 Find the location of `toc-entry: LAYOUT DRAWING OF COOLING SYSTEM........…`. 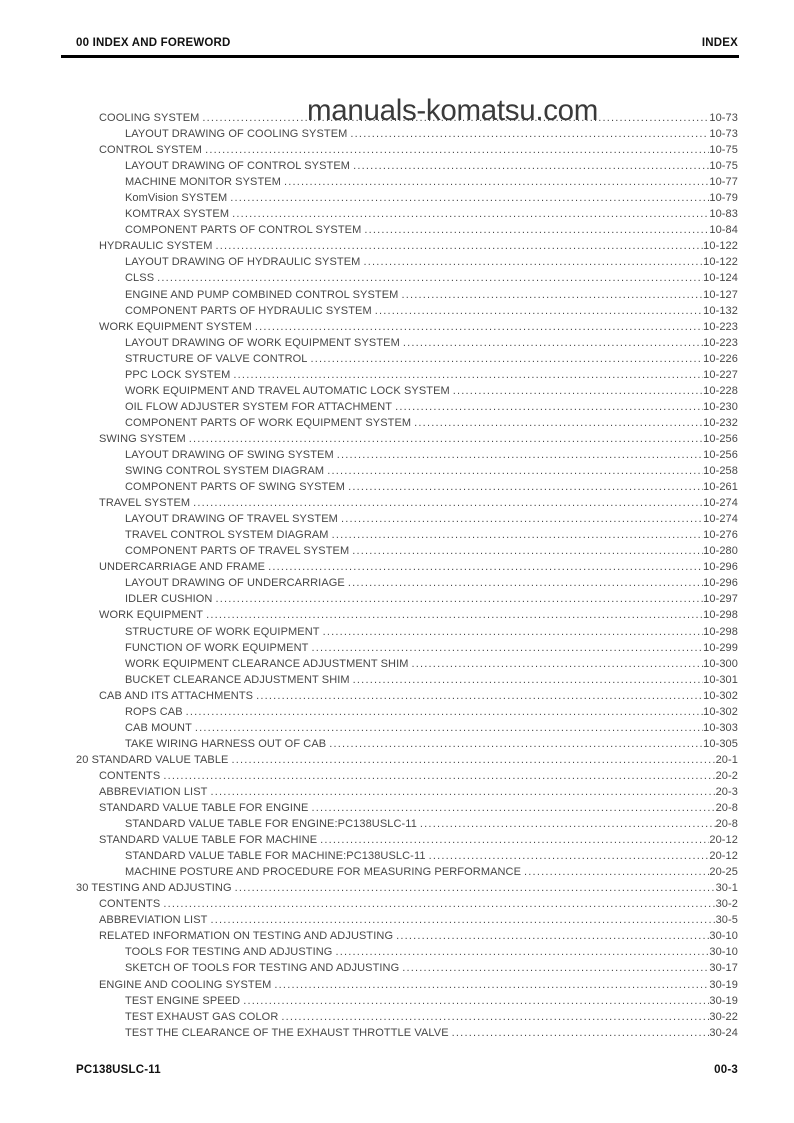

toc-entry: LAYOUT DRAWING OF COOLING SYSTEM........… is located at coordinates (407, 134).